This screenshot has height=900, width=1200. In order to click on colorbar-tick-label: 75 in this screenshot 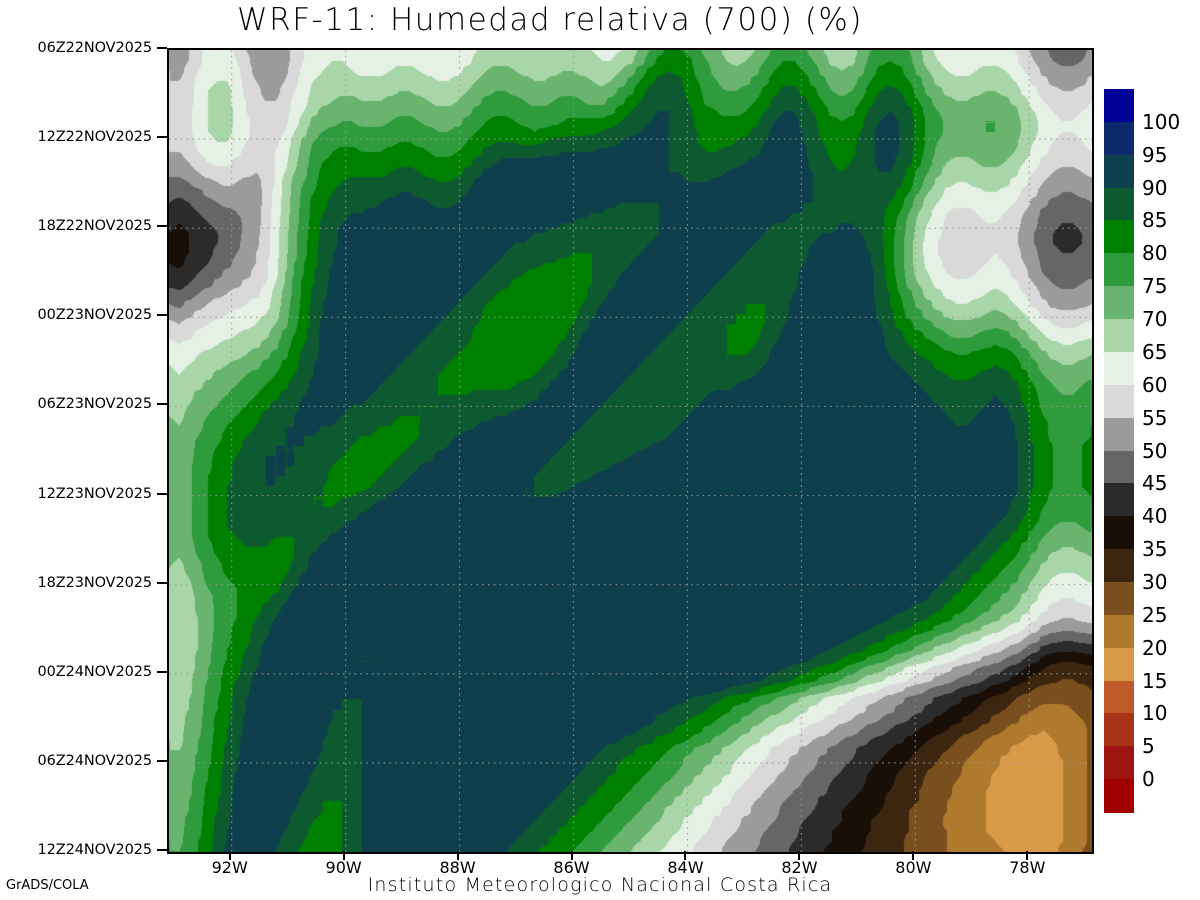, I will do `click(1155, 286)`.